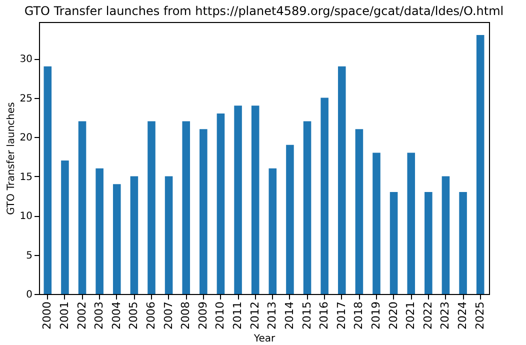 The width and height of the screenshot is (526, 345). What do you see at coordinates (26, 59) in the screenshot?
I see `y-tick-label: 30` at bounding box center [26, 59].